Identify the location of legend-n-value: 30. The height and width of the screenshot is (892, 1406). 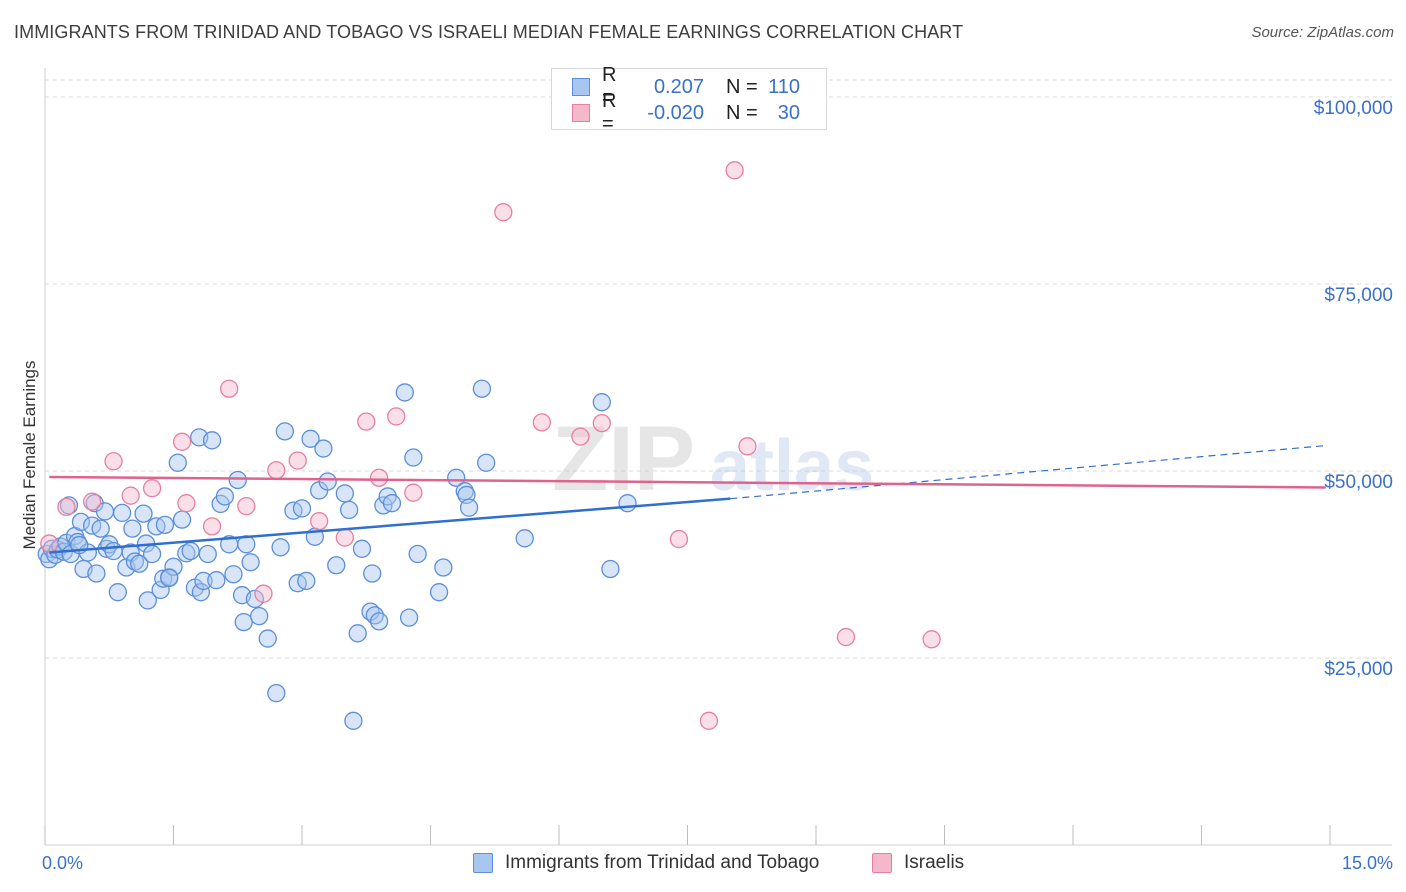
(788, 112).